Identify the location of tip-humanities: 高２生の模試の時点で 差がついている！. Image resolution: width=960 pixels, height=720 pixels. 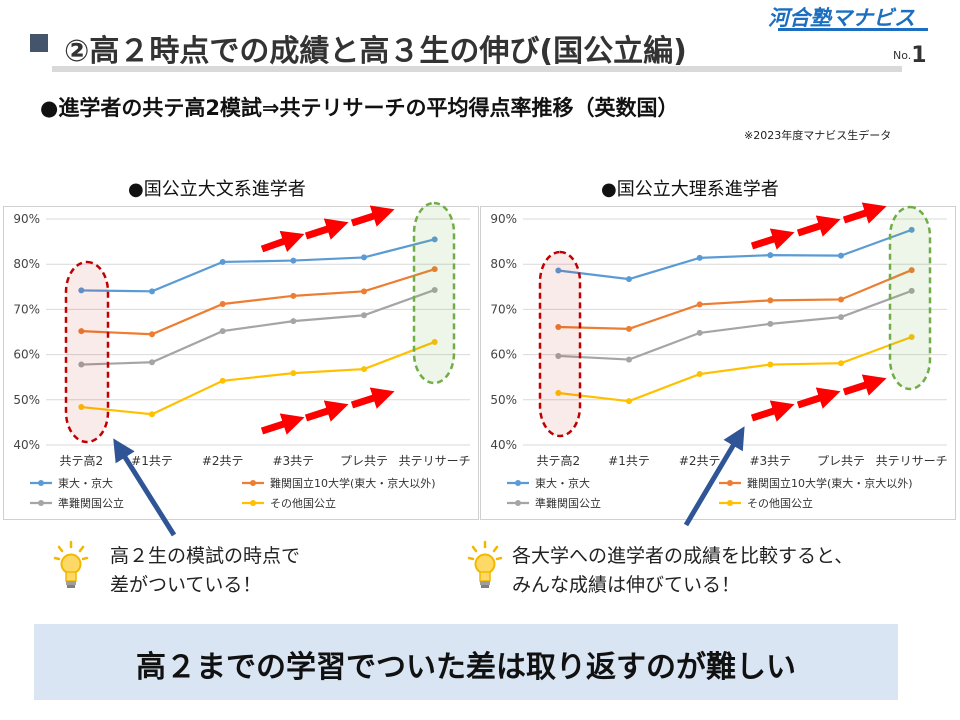
(205, 571).